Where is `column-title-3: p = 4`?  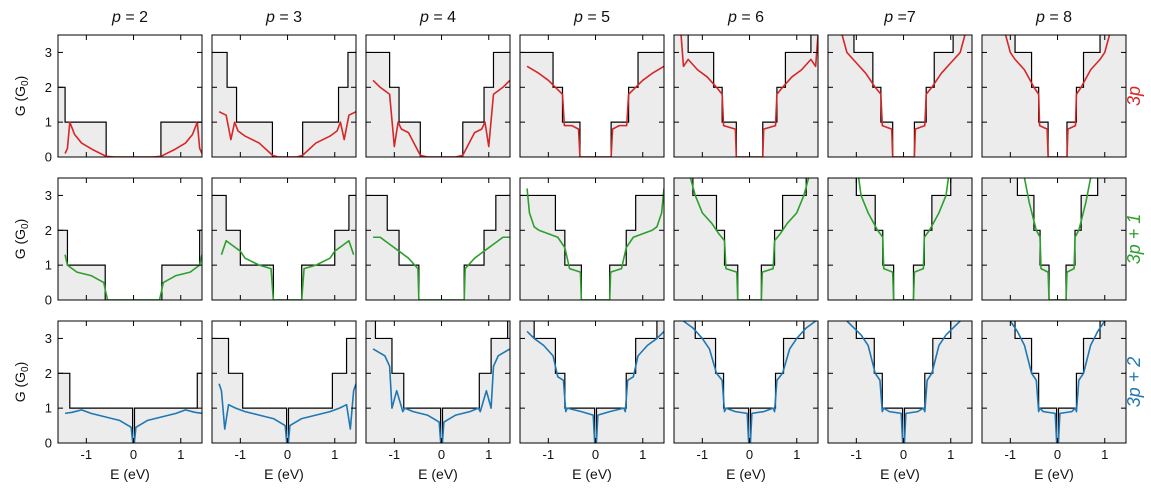
column-title-3: p = 4 is located at coordinates (437, 17).